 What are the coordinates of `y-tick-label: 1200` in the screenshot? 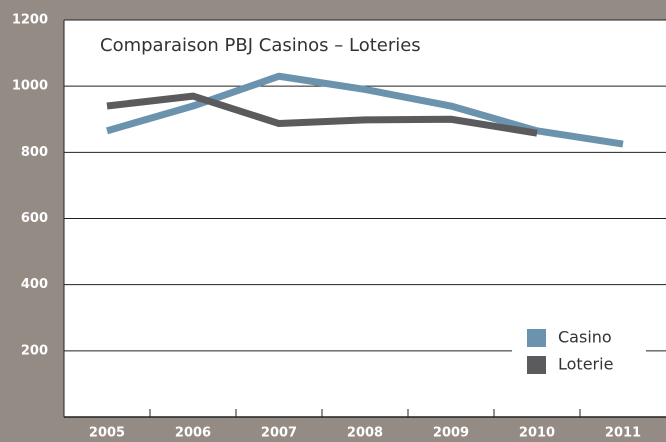 It's located at (30, 20).